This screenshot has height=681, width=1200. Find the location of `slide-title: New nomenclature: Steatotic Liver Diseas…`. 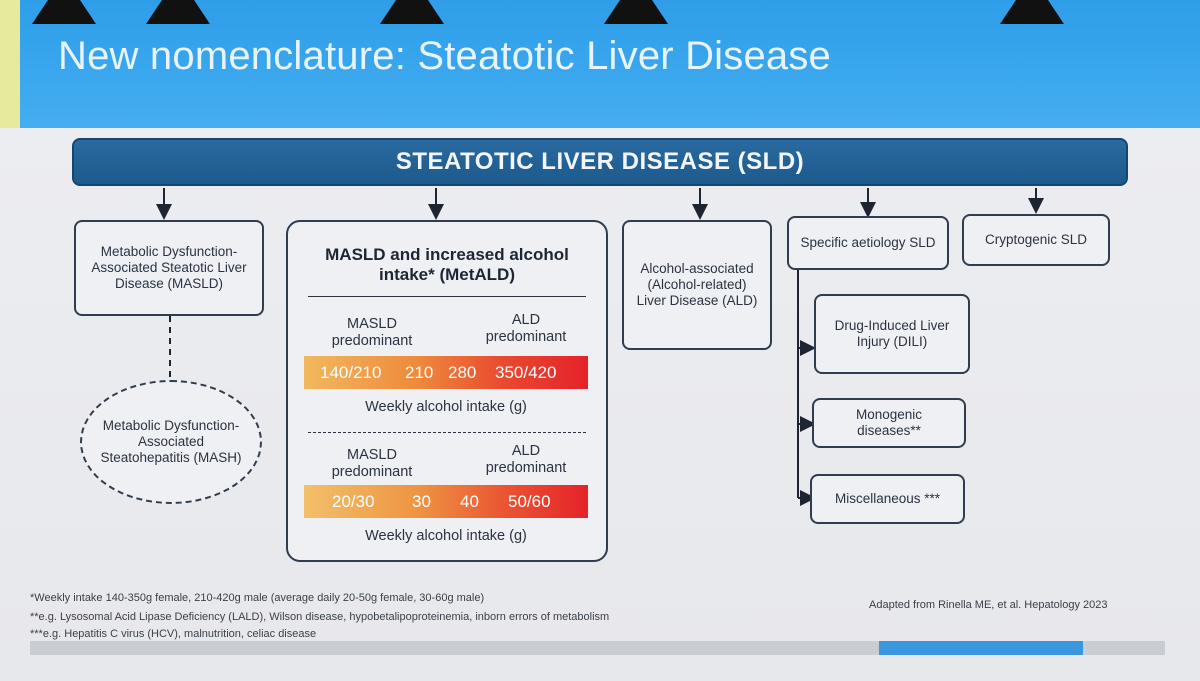

slide-title: New nomenclature: Steatotic Liver Diseas… is located at coordinates (445, 56).